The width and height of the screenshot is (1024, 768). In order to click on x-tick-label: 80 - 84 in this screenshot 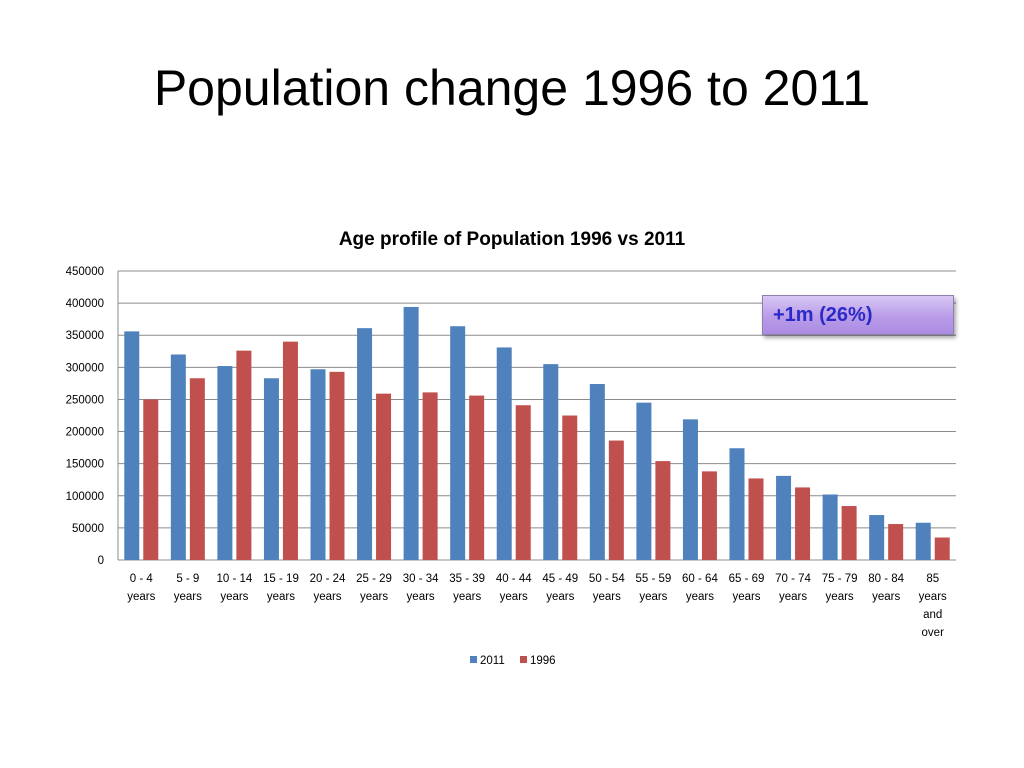, I will do `click(886, 579)`.